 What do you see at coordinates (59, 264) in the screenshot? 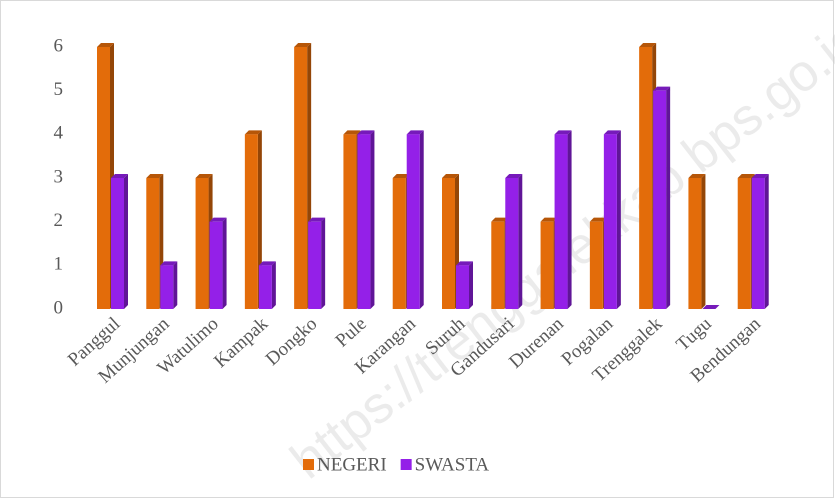
I see `y-tick-label: 1` at bounding box center [59, 264].